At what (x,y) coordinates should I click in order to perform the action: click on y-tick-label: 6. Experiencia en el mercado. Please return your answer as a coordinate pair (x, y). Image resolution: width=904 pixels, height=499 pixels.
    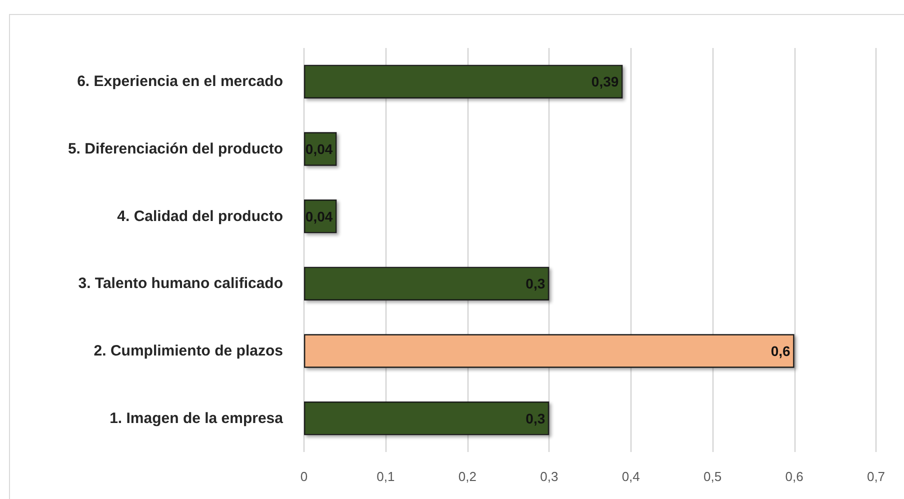
    Looking at the image, I should click on (180, 81).